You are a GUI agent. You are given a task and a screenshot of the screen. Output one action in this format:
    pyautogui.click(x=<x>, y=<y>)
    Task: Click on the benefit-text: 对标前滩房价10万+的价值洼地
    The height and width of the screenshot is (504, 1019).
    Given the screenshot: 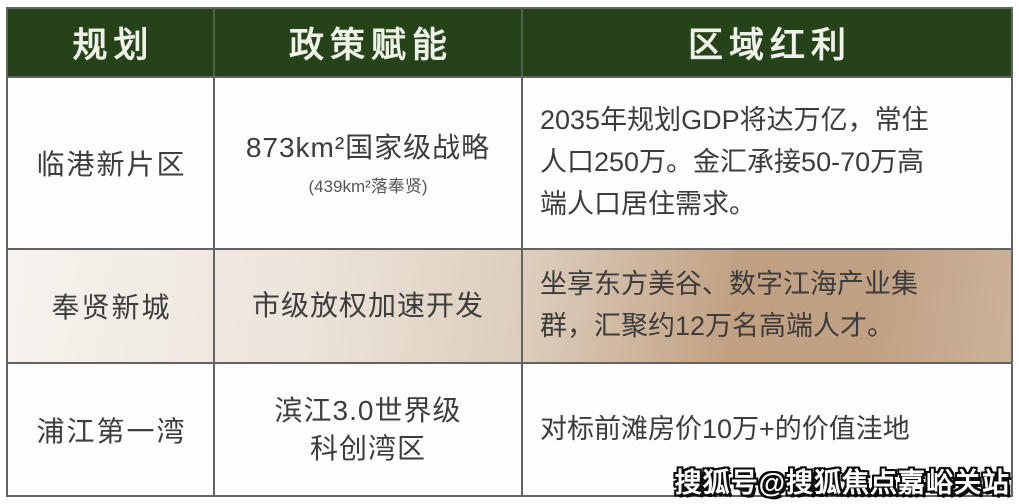 What is the action you would take?
    pyautogui.click(x=725, y=428)
    